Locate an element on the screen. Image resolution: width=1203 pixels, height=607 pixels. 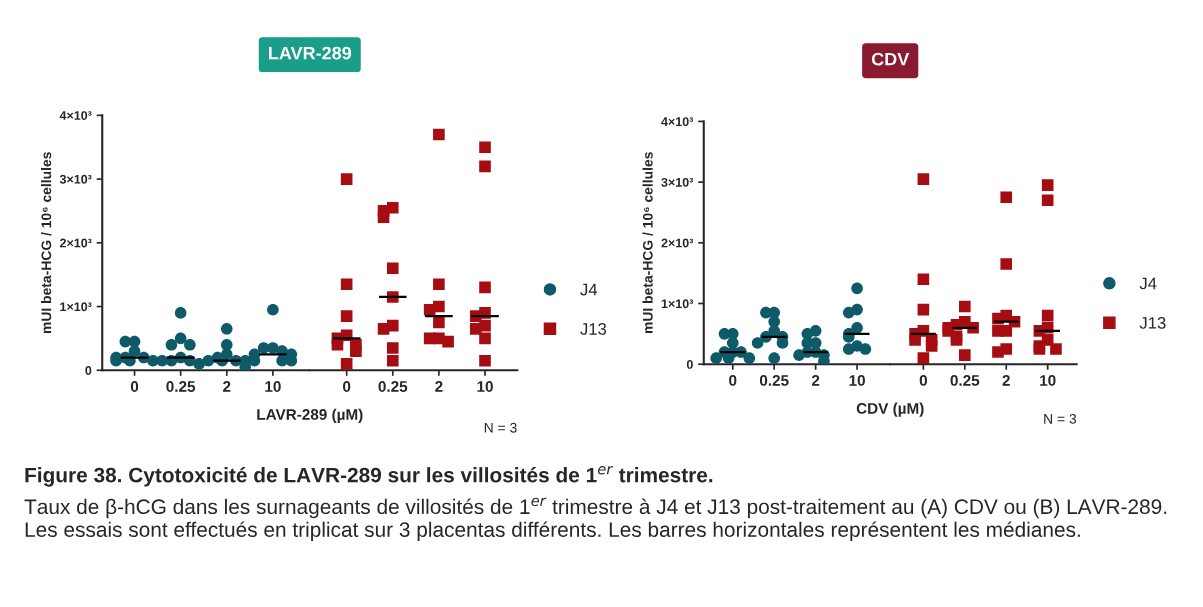
x-axis-title: LAVR-289 (µM) is located at coordinates (310, 415).